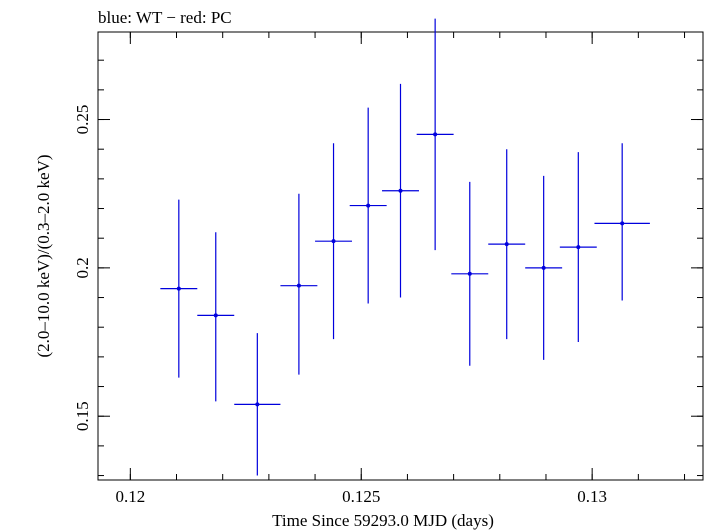 This screenshot has height=532, width=705. I want to click on y-tick-label: 0.15, so click(82, 416).